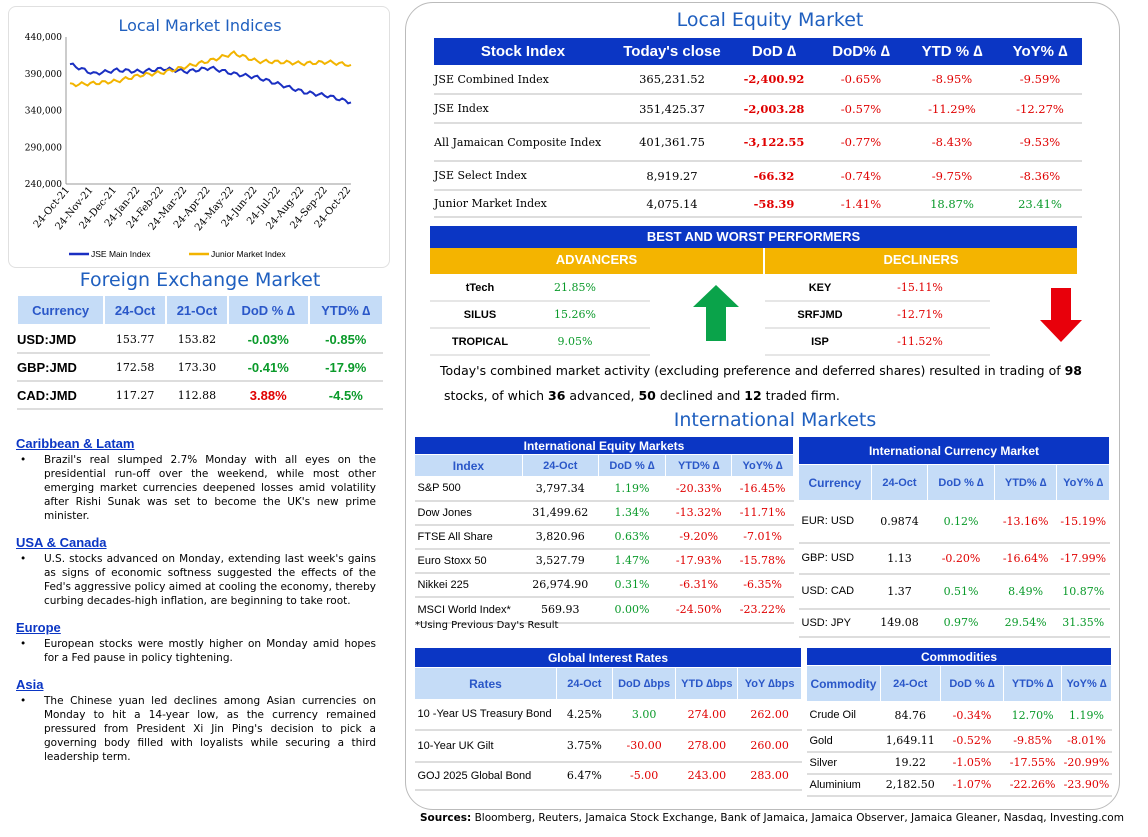  What do you see at coordinates (835, 558) in the screenshot?
I see `icur-name: GBP: USD` at bounding box center [835, 558].